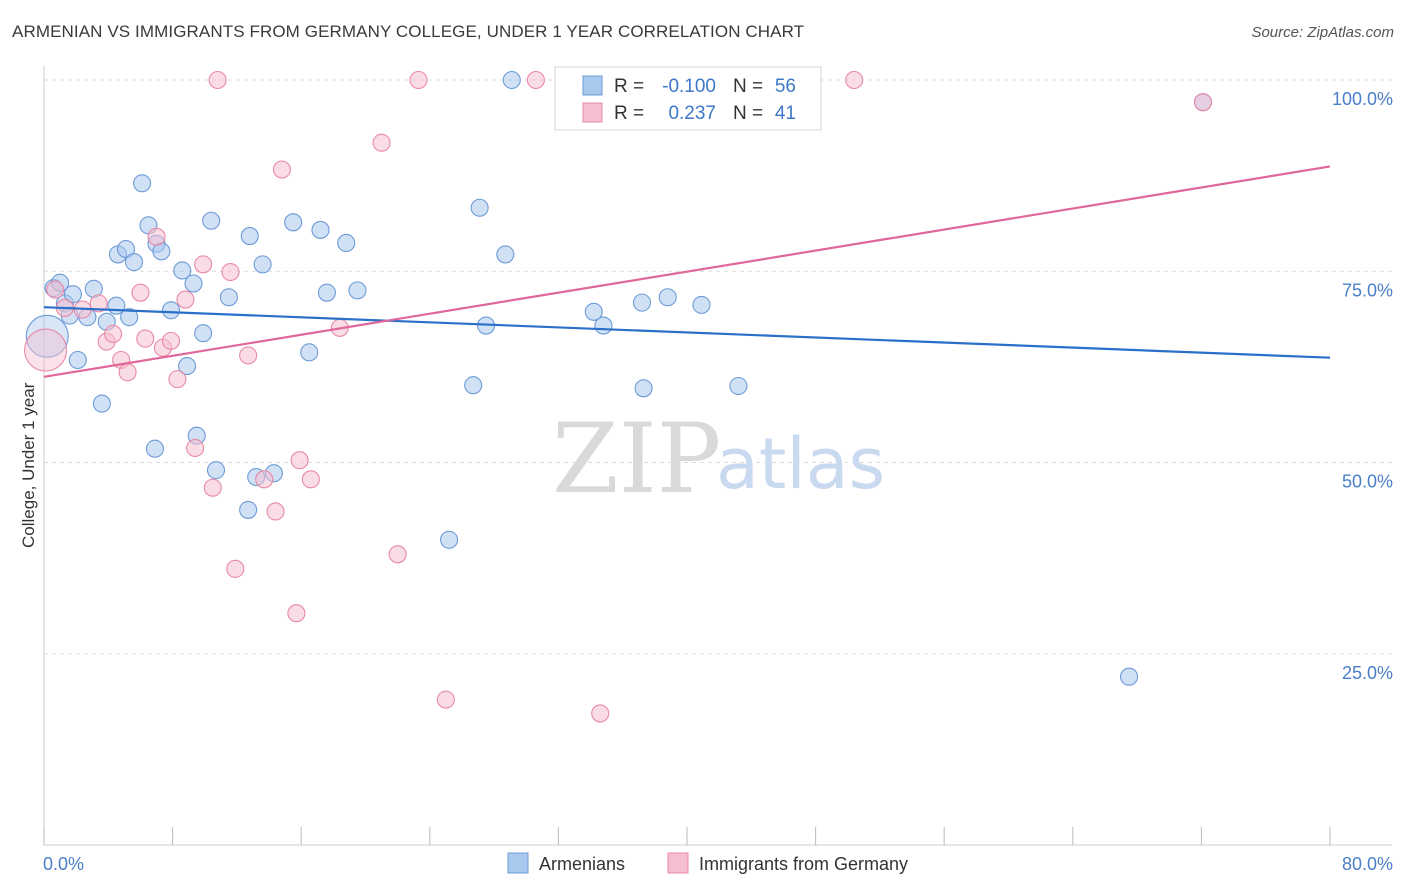 The height and width of the screenshot is (892, 1406). Describe the element at coordinates (28, 465) in the screenshot. I see `y-axis-label: College, Under 1 year` at that location.